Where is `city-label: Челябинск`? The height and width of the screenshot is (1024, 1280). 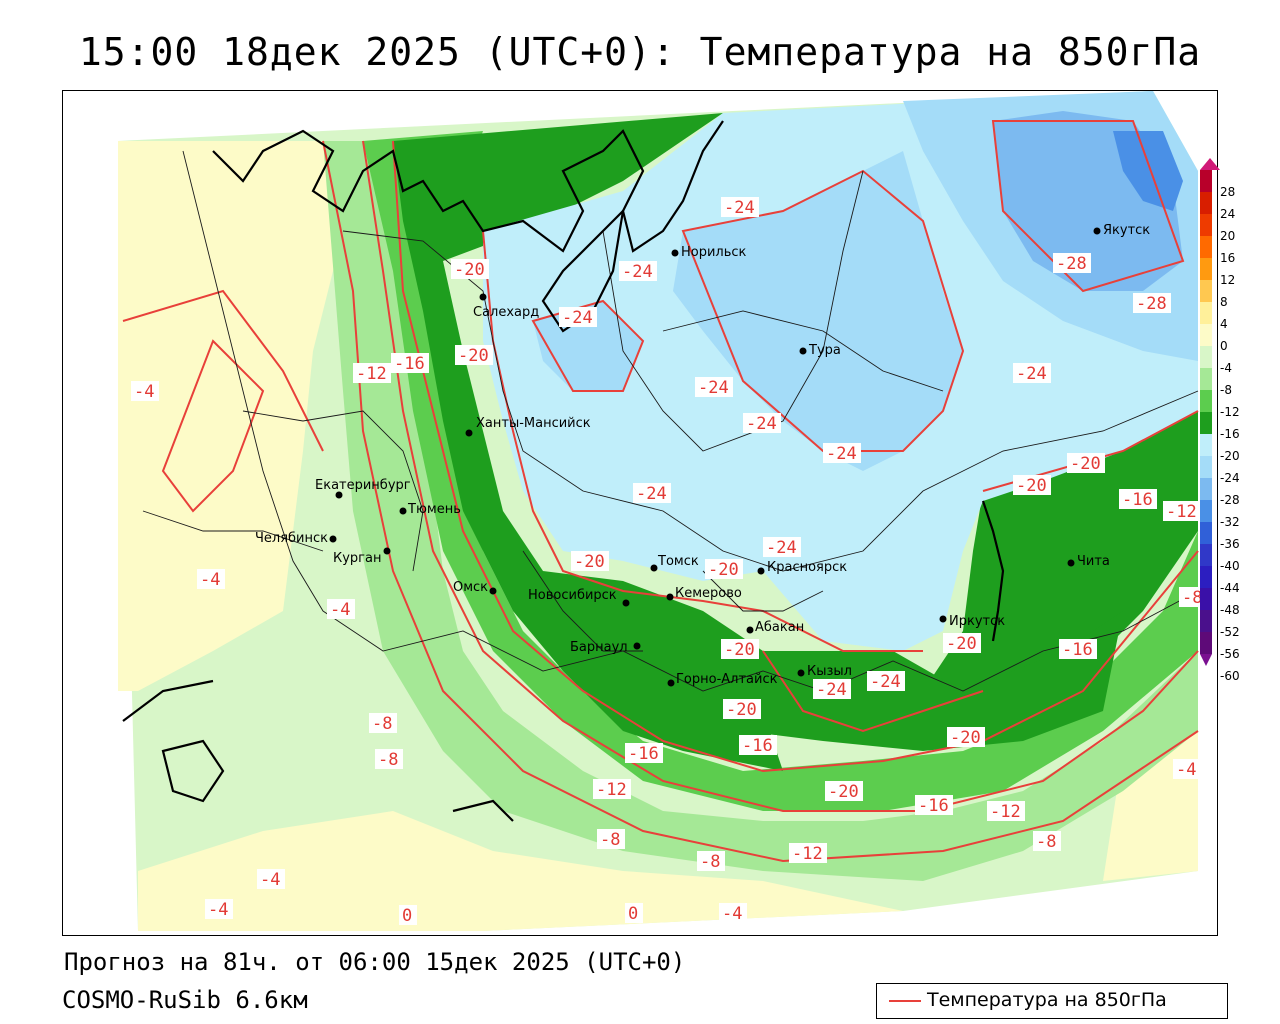 city-label: Челябинск is located at coordinates (291, 538).